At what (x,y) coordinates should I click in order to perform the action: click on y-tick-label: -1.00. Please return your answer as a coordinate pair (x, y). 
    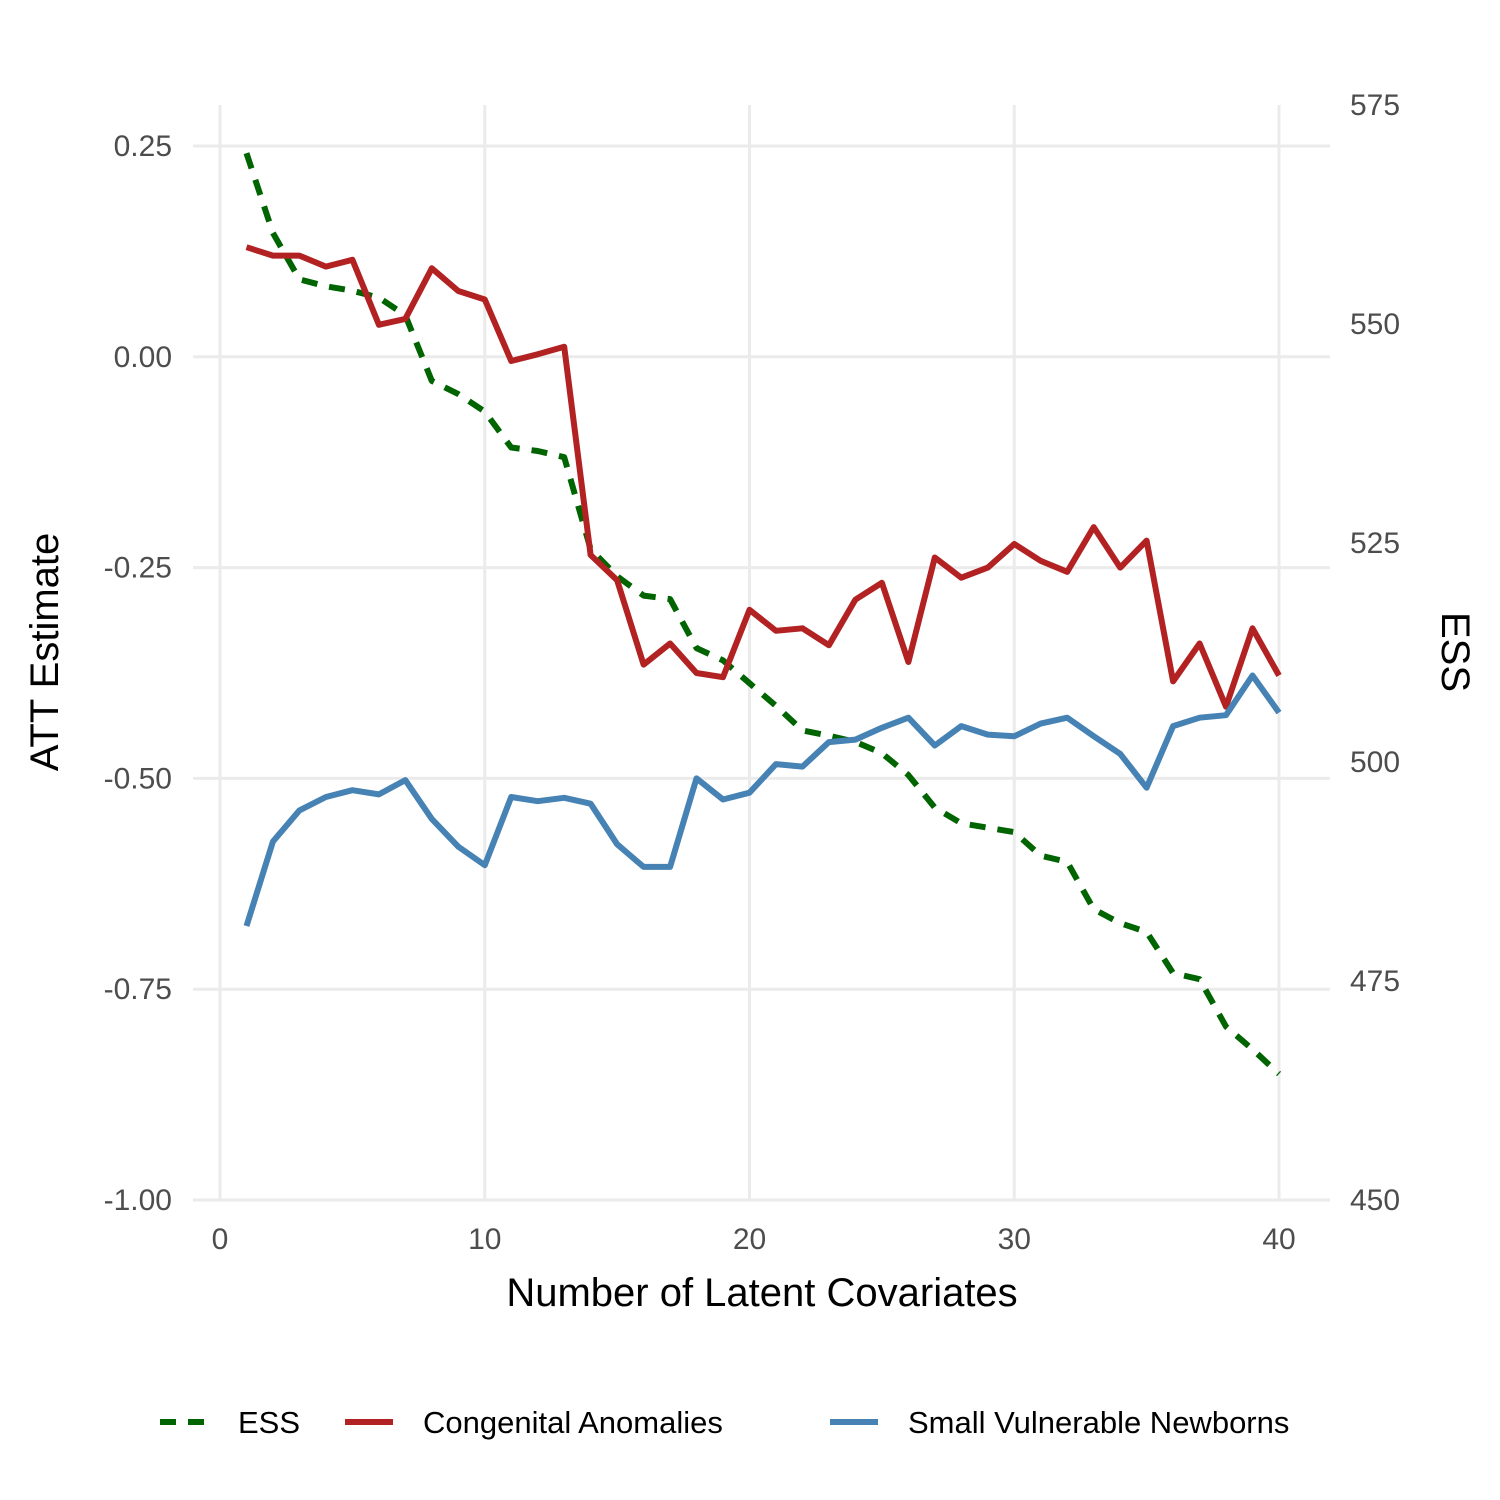
    Looking at the image, I should click on (138, 1200).